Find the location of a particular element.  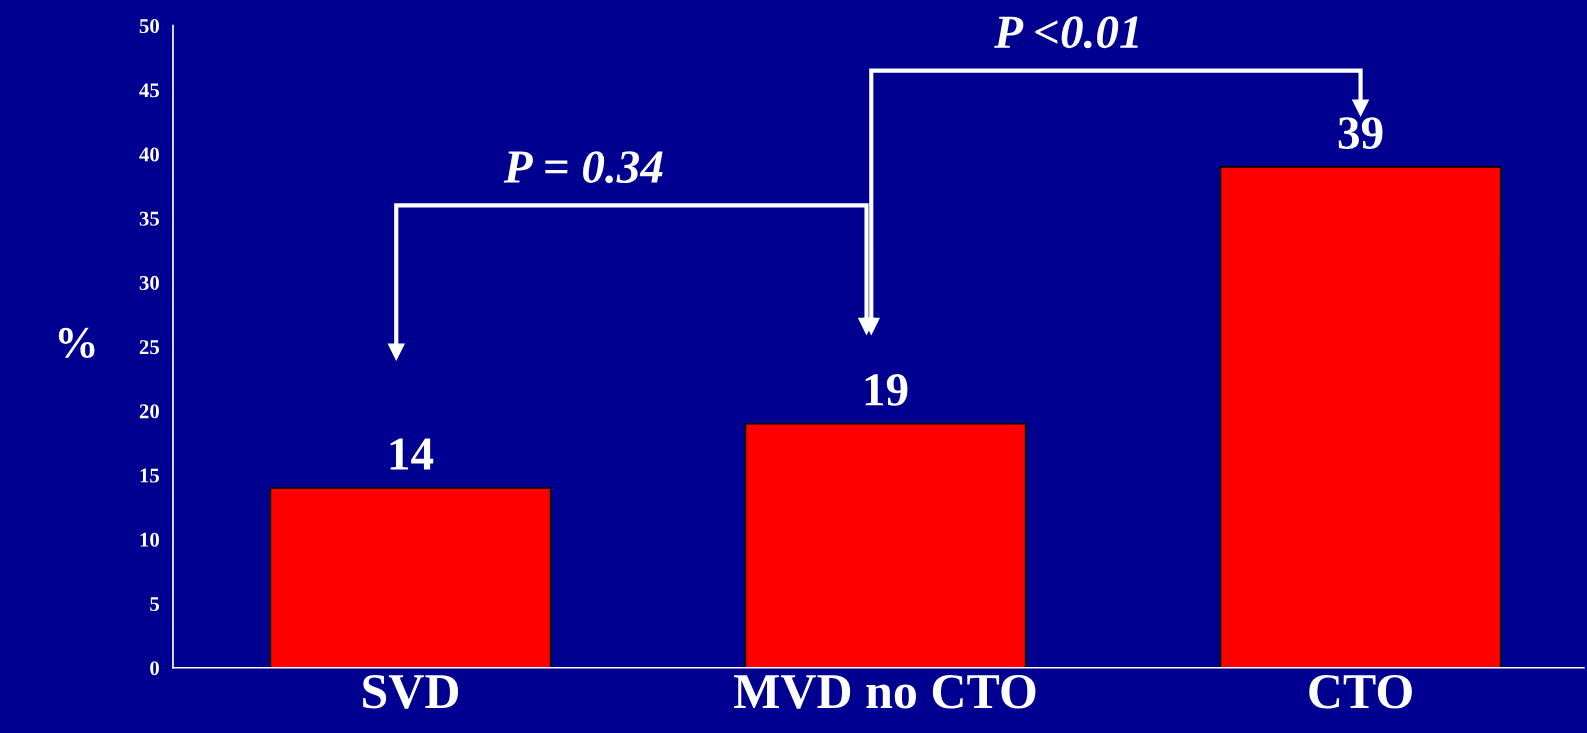

y-tick-label: 15 is located at coordinates (150, 475).